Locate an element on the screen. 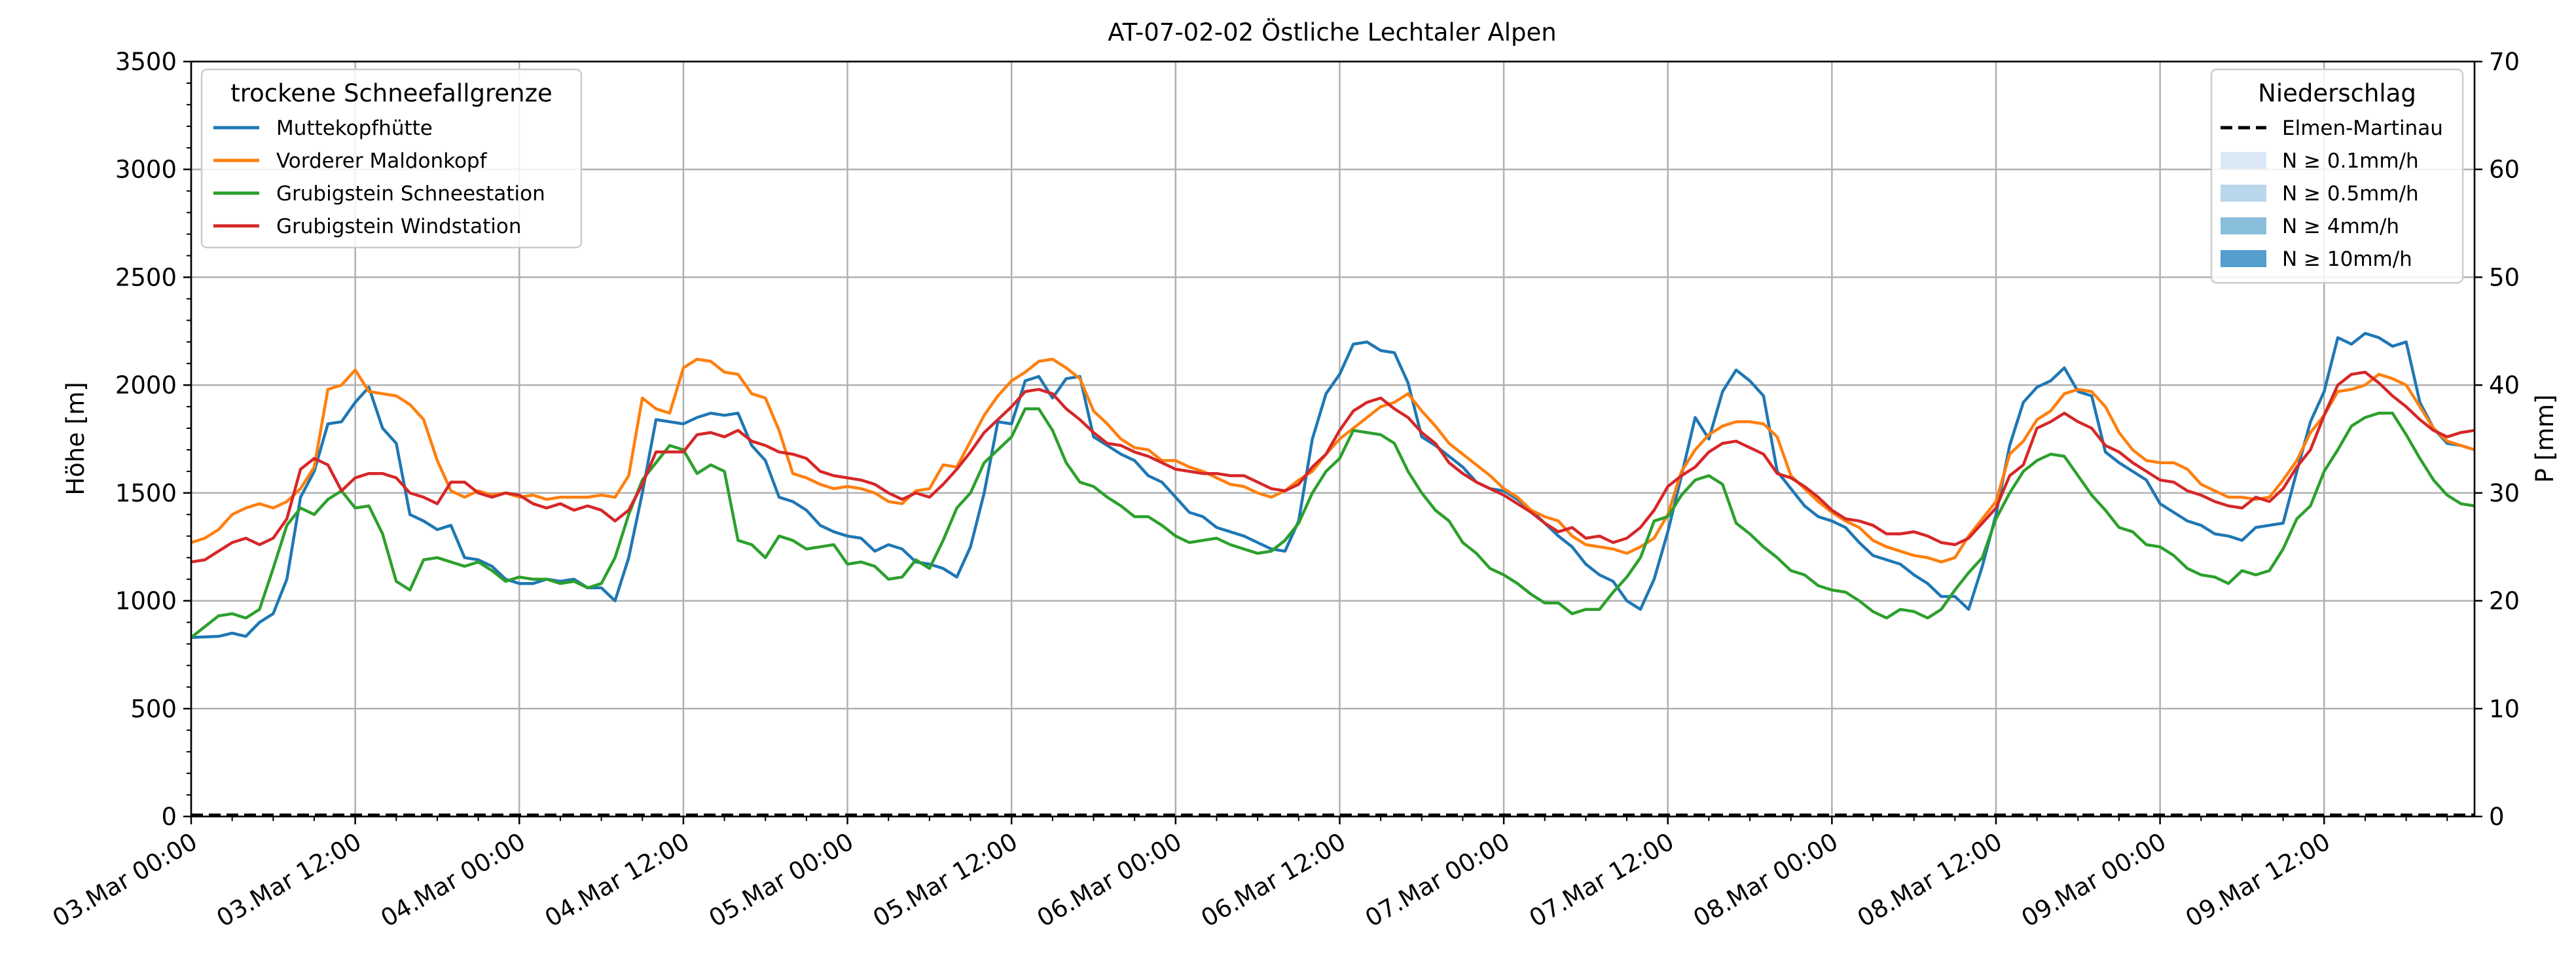 The height and width of the screenshot is (971, 2576). y-axis-label: Höhe [m] is located at coordinates (76, 438).